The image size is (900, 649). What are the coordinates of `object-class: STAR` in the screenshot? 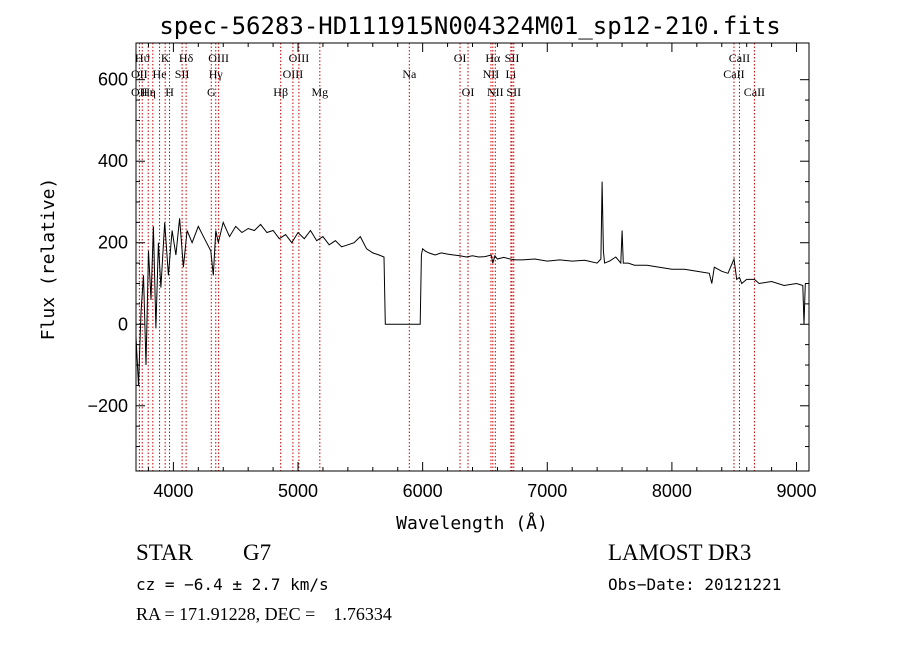 It's located at (165, 552).